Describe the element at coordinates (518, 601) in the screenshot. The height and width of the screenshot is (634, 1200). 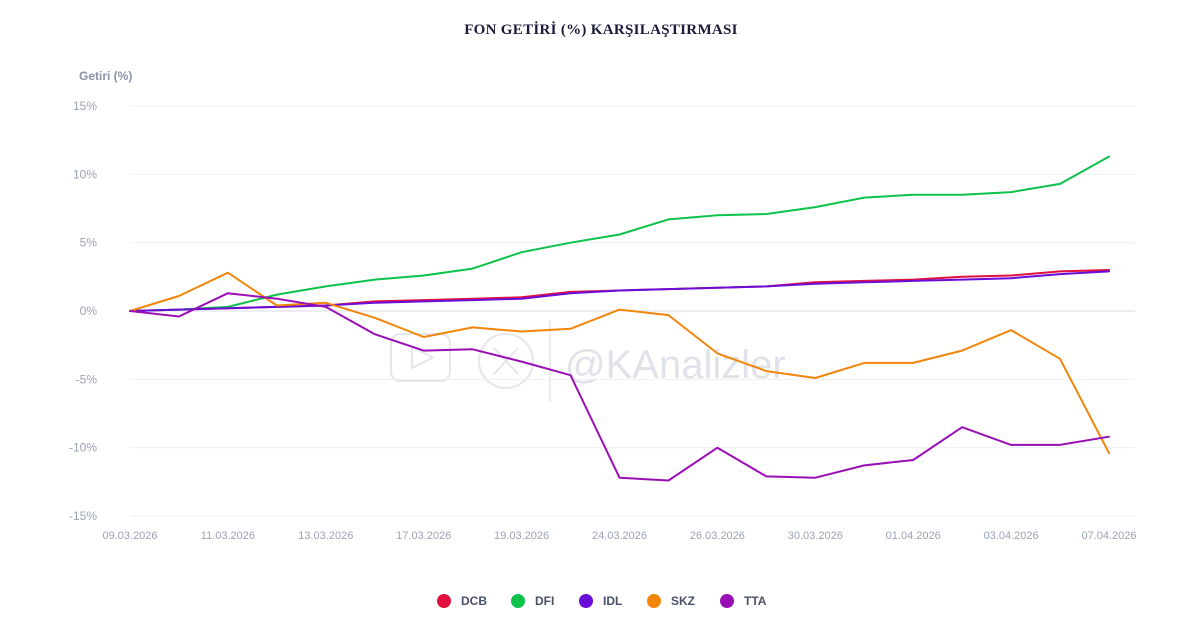
I see `legend-marker-dfi` at that location.